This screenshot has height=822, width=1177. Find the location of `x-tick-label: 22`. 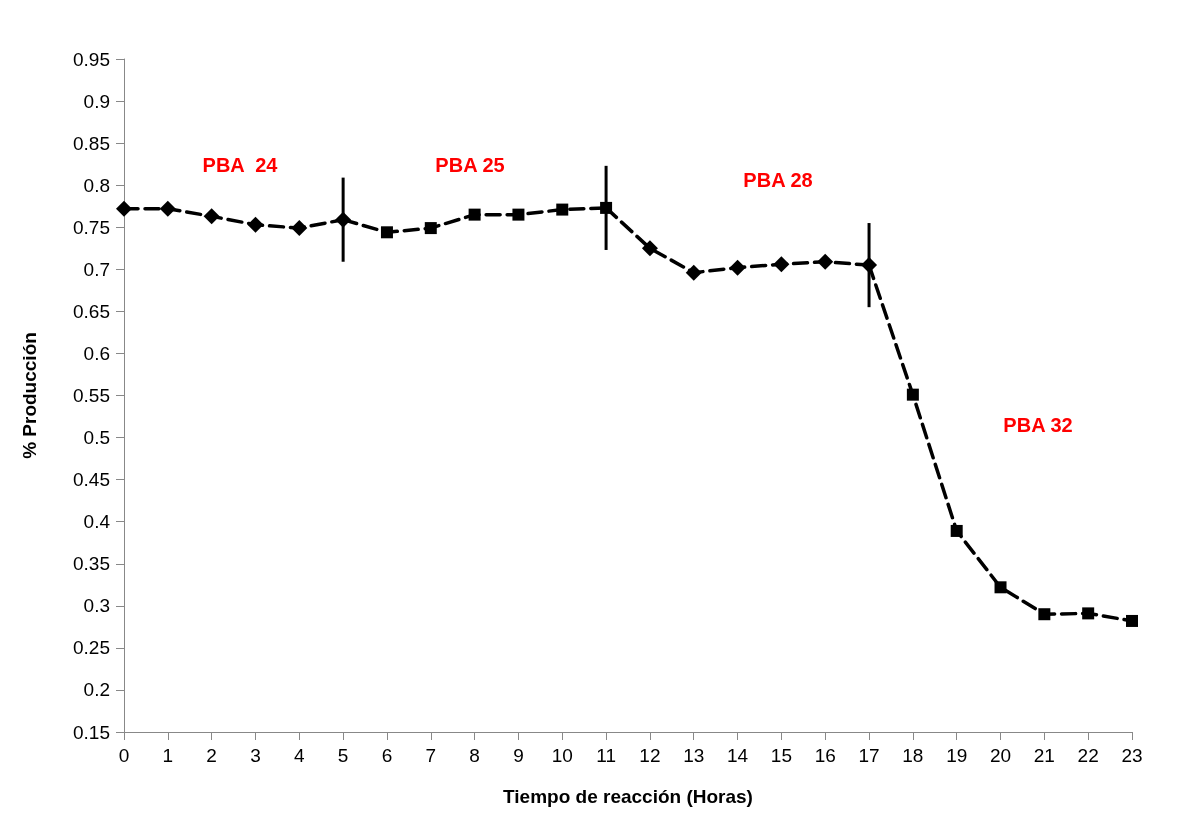

x-tick-label: 22 is located at coordinates (1088, 755).